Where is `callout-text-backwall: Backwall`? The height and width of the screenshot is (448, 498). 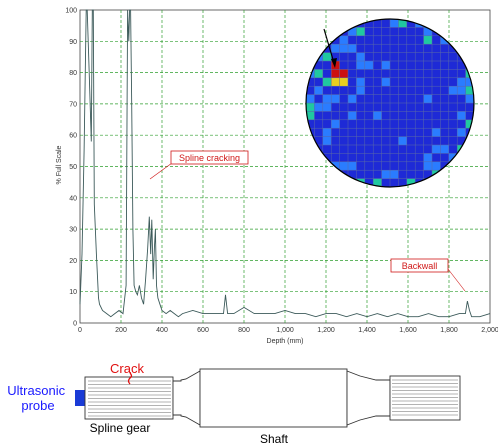 callout-text-backwall: Backwall is located at coordinates (420, 266).